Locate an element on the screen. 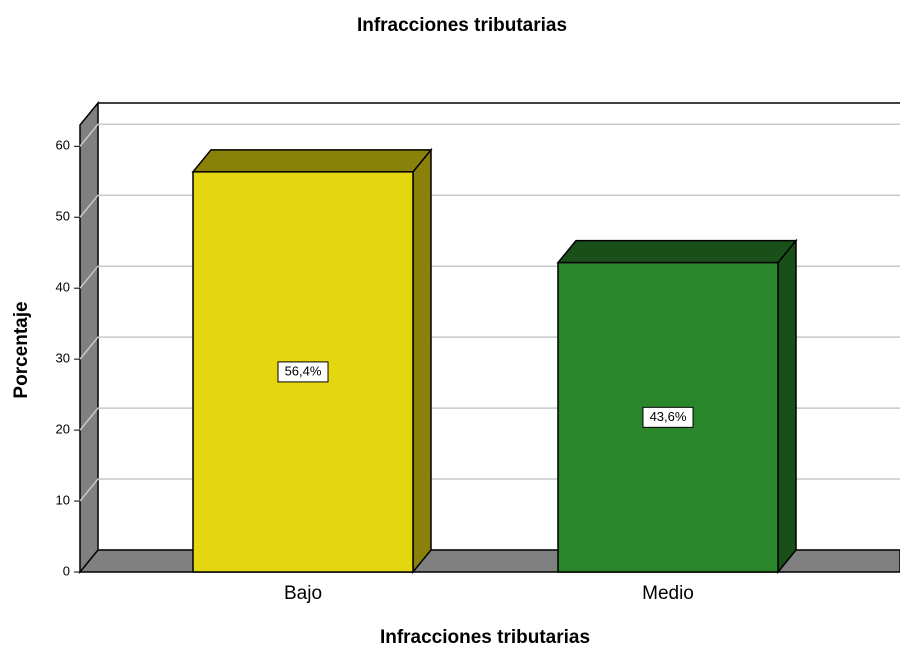  chart-title: Infracciones tributarias is located at coordinates (462, 25).